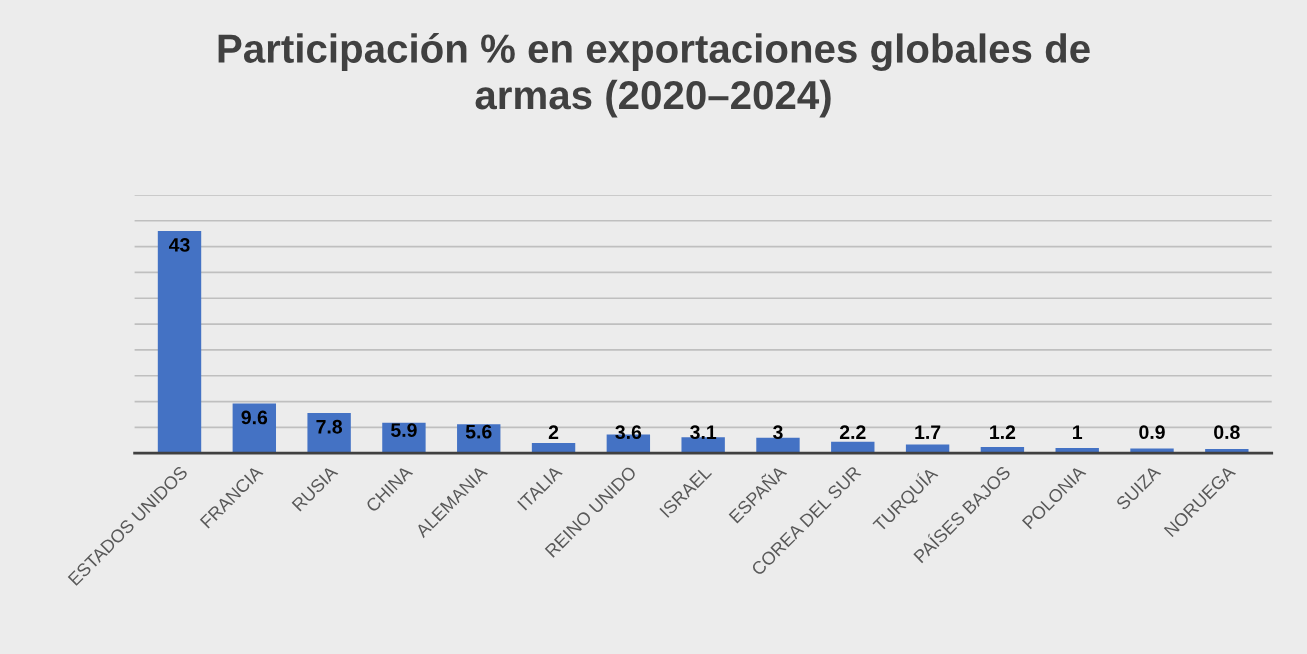 Image resolution: width=1307 pixels, height=654 pixels. I want to click on data-label: 9.6, so click(254, 417).